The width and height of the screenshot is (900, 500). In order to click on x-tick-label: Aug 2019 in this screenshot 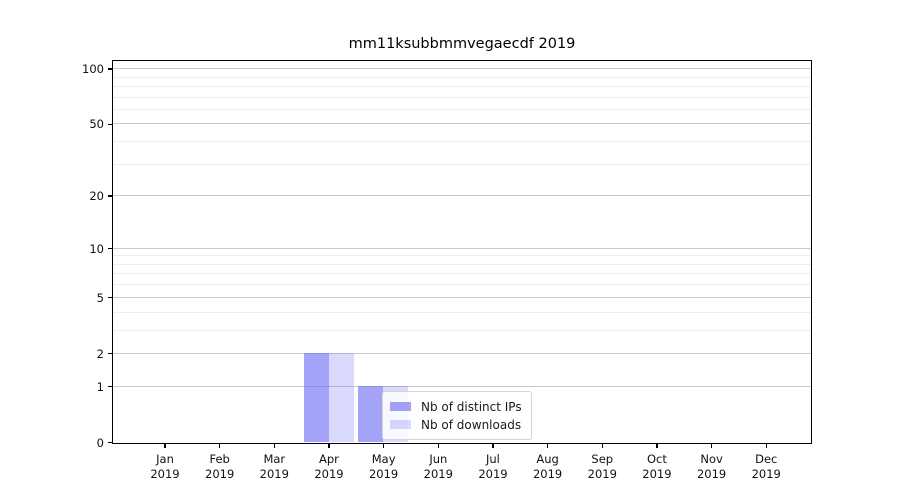, I will do `click(547, 467)`.